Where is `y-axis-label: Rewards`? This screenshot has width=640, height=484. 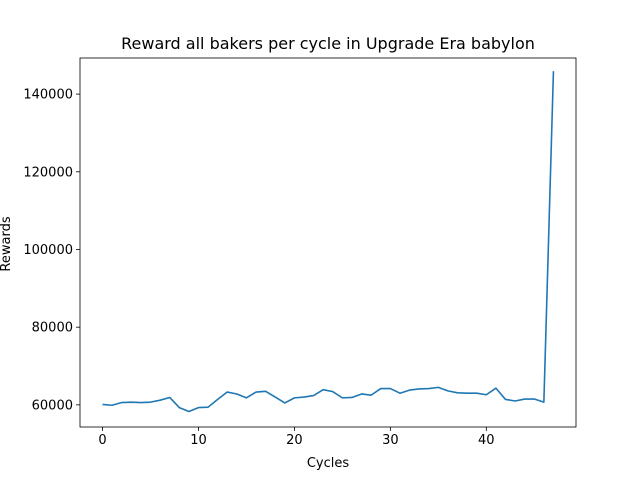
y-axis-label: Rewards is located at coordinates (7, 243).